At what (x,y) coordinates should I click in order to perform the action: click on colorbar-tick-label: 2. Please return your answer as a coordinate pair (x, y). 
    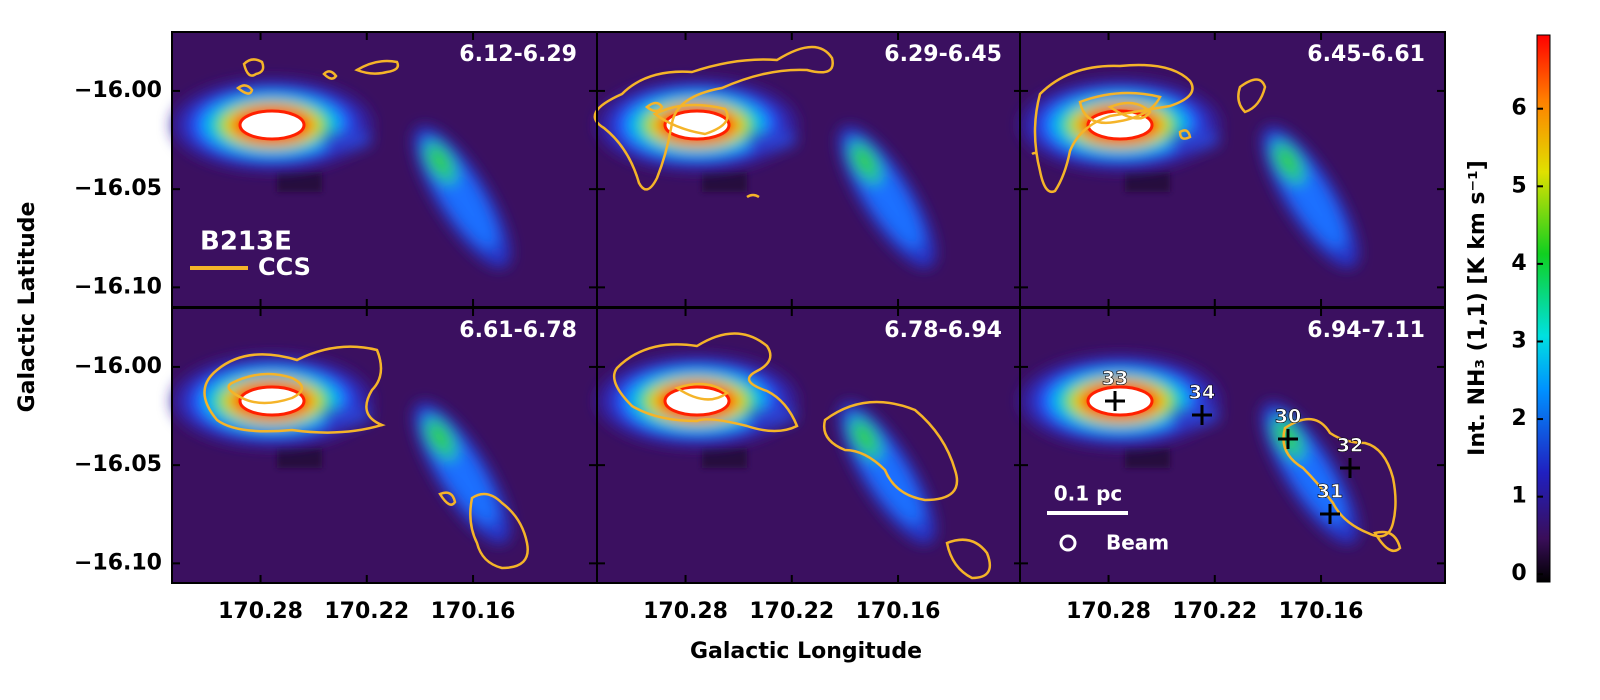
    Looking at the image, I should click on (1518, 418).